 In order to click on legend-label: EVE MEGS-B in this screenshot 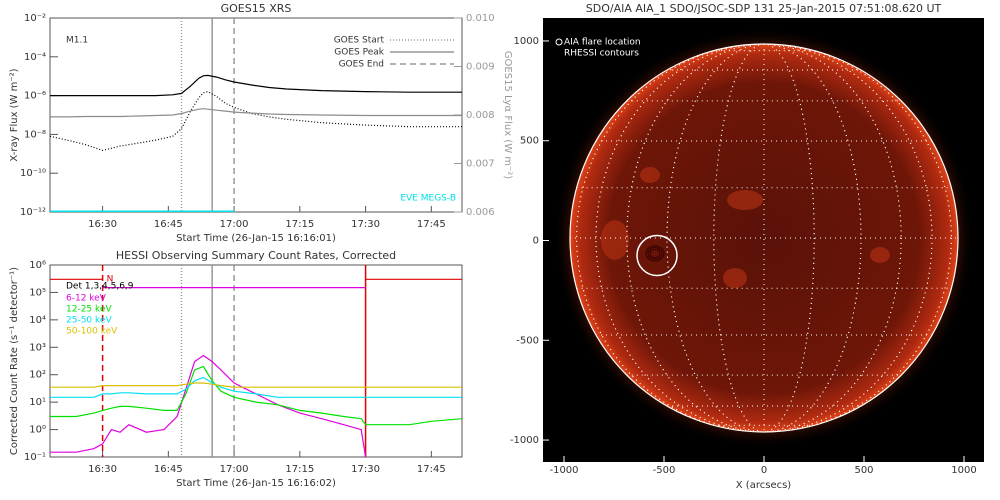, I will do `click(428, 199)`.